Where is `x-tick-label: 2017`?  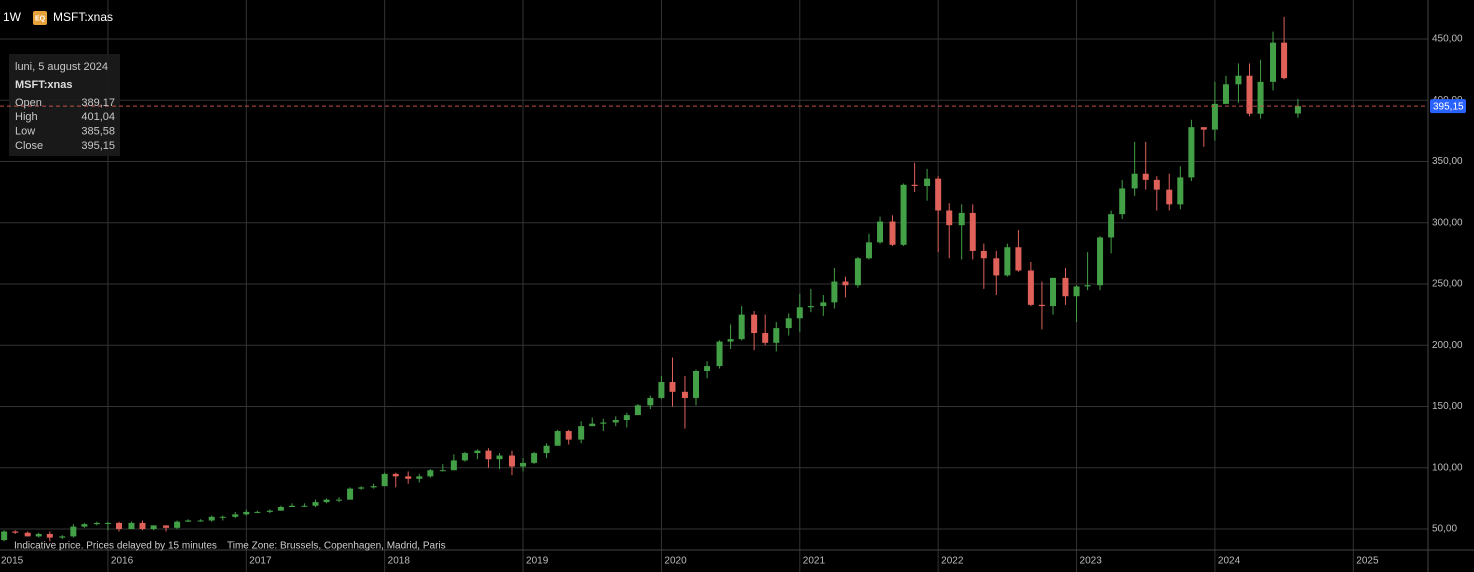 x-tick-label: 2017 is located at coordinates (260, 561).